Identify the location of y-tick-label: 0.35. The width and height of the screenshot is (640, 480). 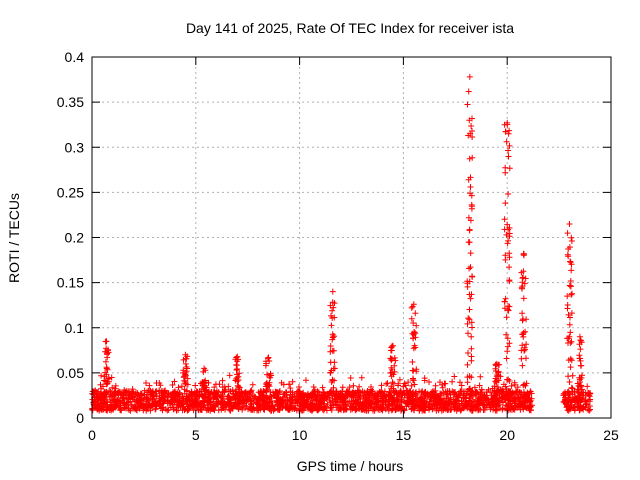
(70, 102).